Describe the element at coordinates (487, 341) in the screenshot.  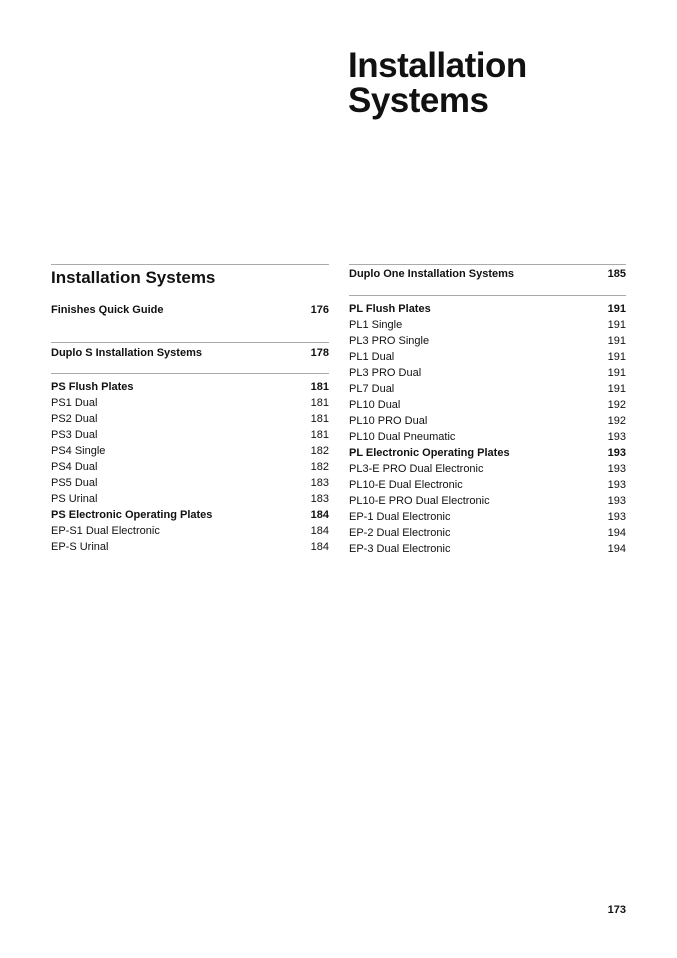
I see `toc-entry: PL3 PRO Single 191` at that location.